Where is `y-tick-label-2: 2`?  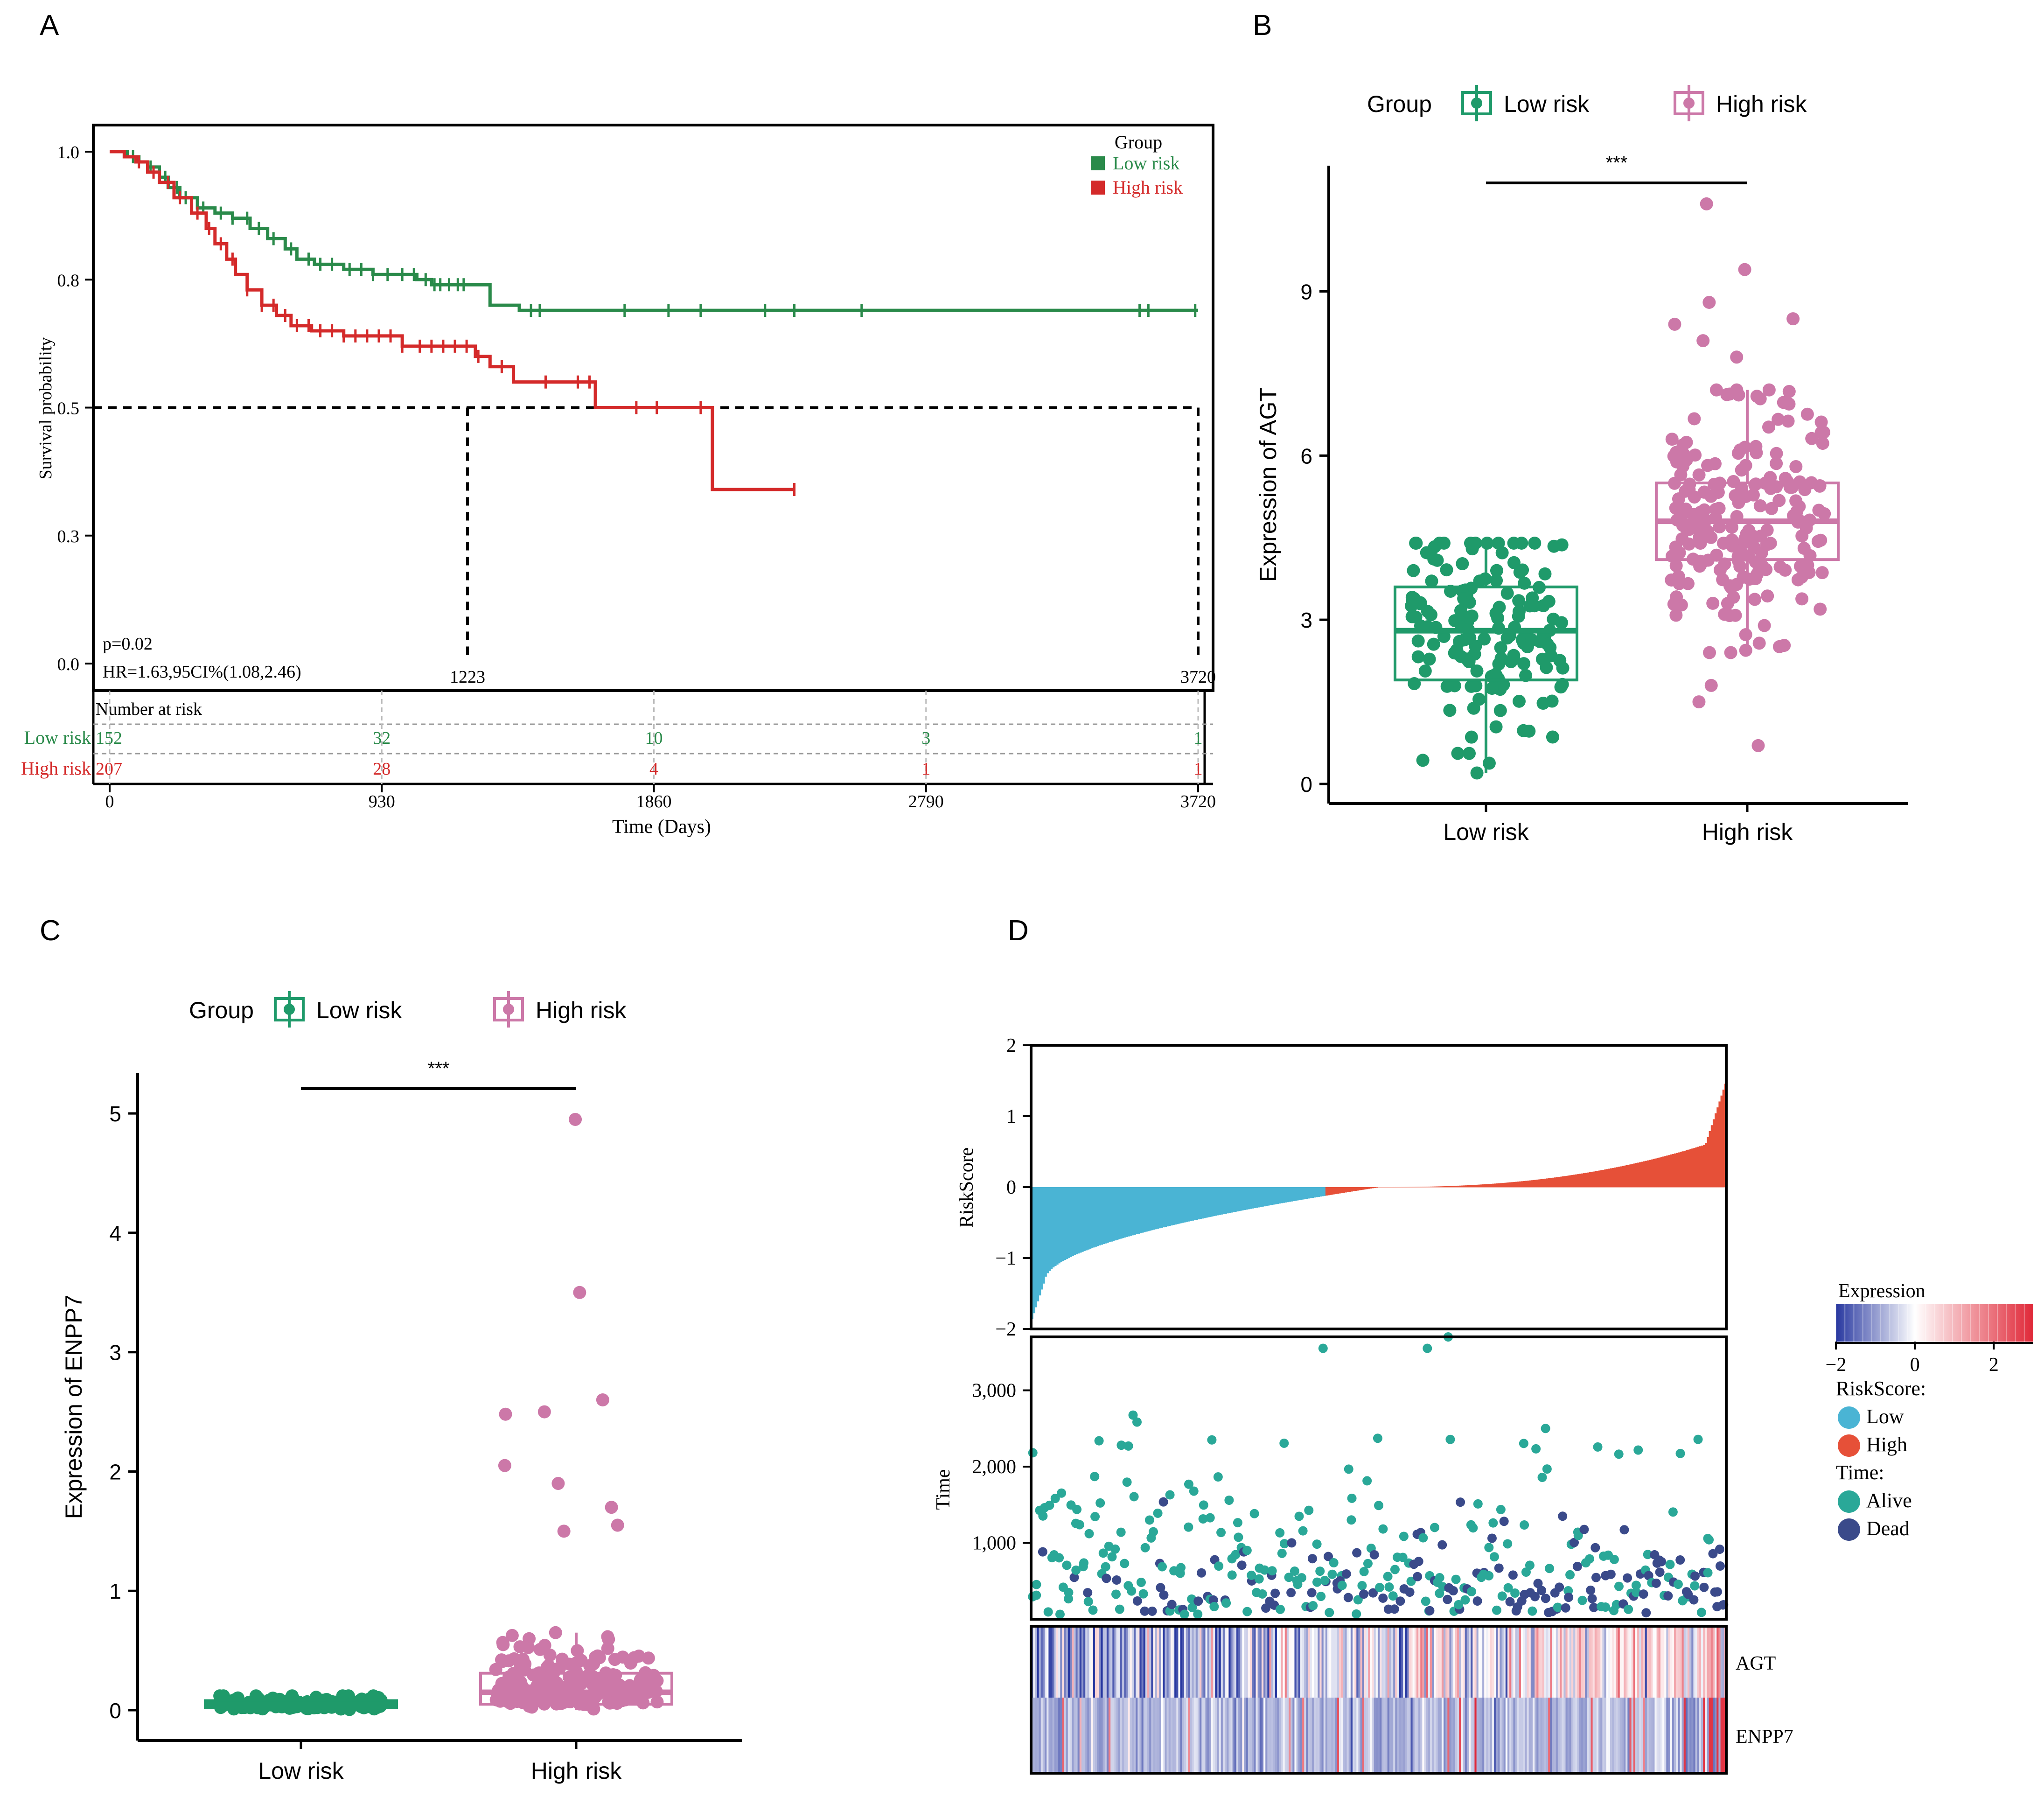 y-tick-label-2: 2 is located at coordinates (115, 1472).